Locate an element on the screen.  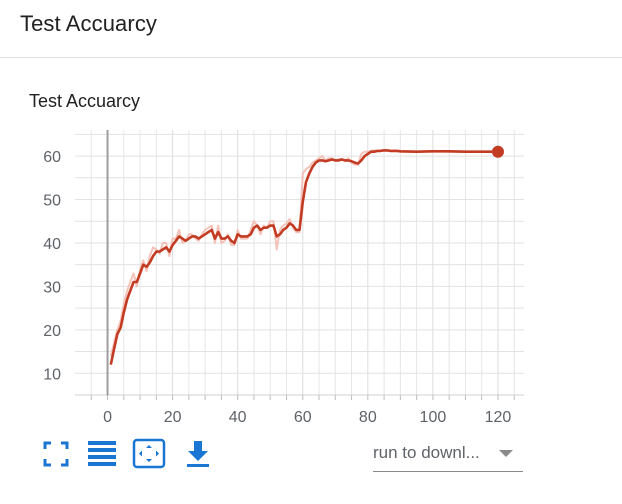
y-tick-label: 30 is located at coordinates (52, 287).